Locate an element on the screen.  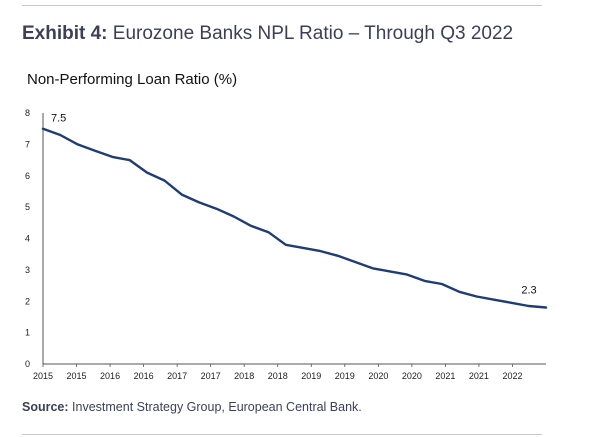
y-tick-label: 5 is located at coordinates (27, 207).